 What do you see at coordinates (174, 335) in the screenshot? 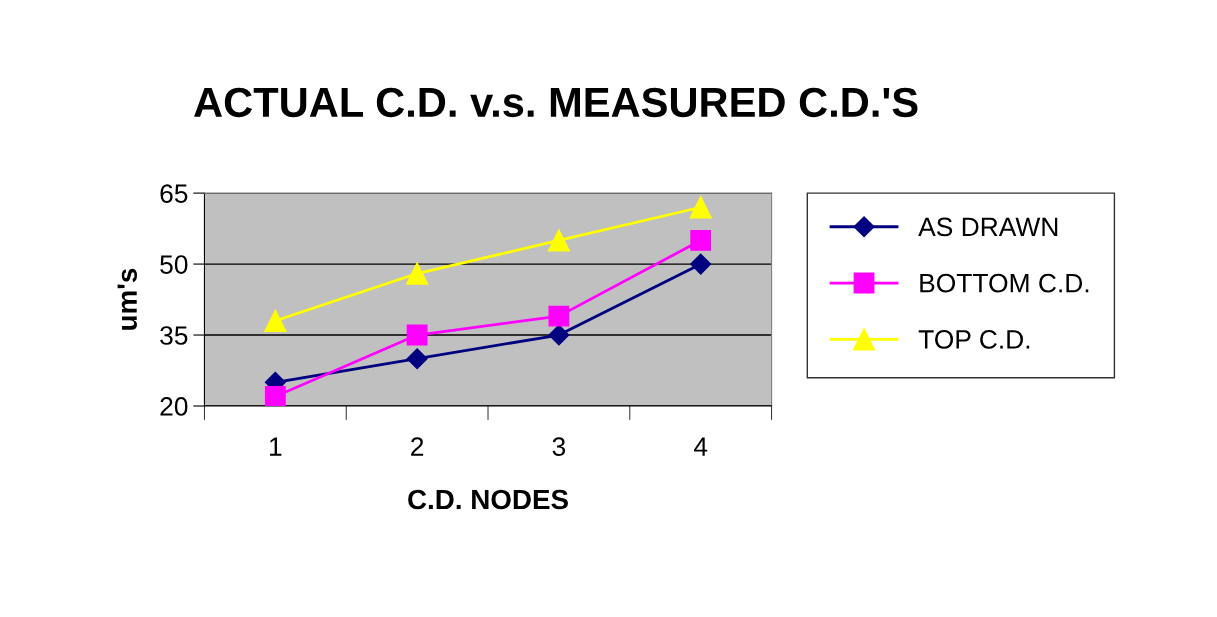
I see `y-tick-label: 35` at bounding box center [174, 335].